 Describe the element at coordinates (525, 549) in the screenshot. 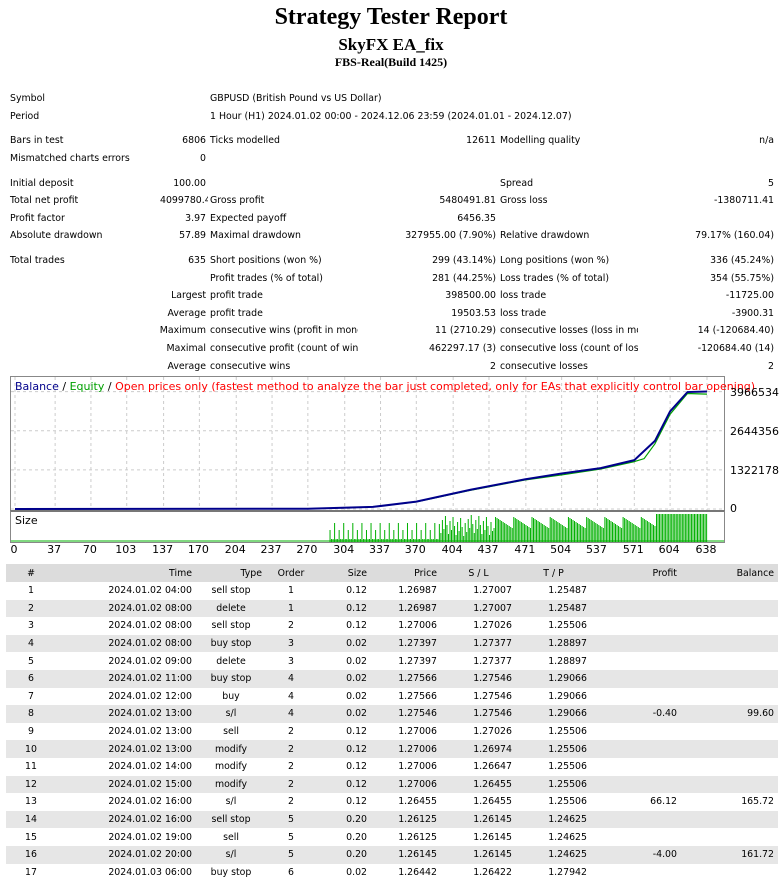

I see `x-tick-label: 471` at that location.